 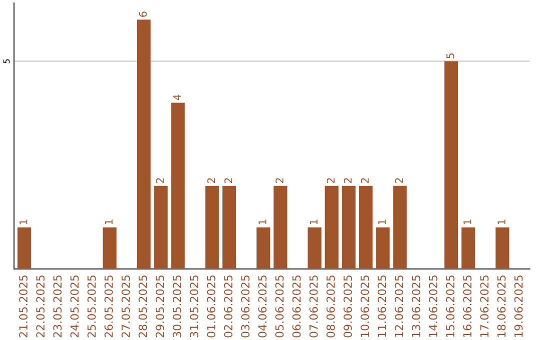 I want to click on x-tick-label: 09.06.2025, so click(x=348, y=306).